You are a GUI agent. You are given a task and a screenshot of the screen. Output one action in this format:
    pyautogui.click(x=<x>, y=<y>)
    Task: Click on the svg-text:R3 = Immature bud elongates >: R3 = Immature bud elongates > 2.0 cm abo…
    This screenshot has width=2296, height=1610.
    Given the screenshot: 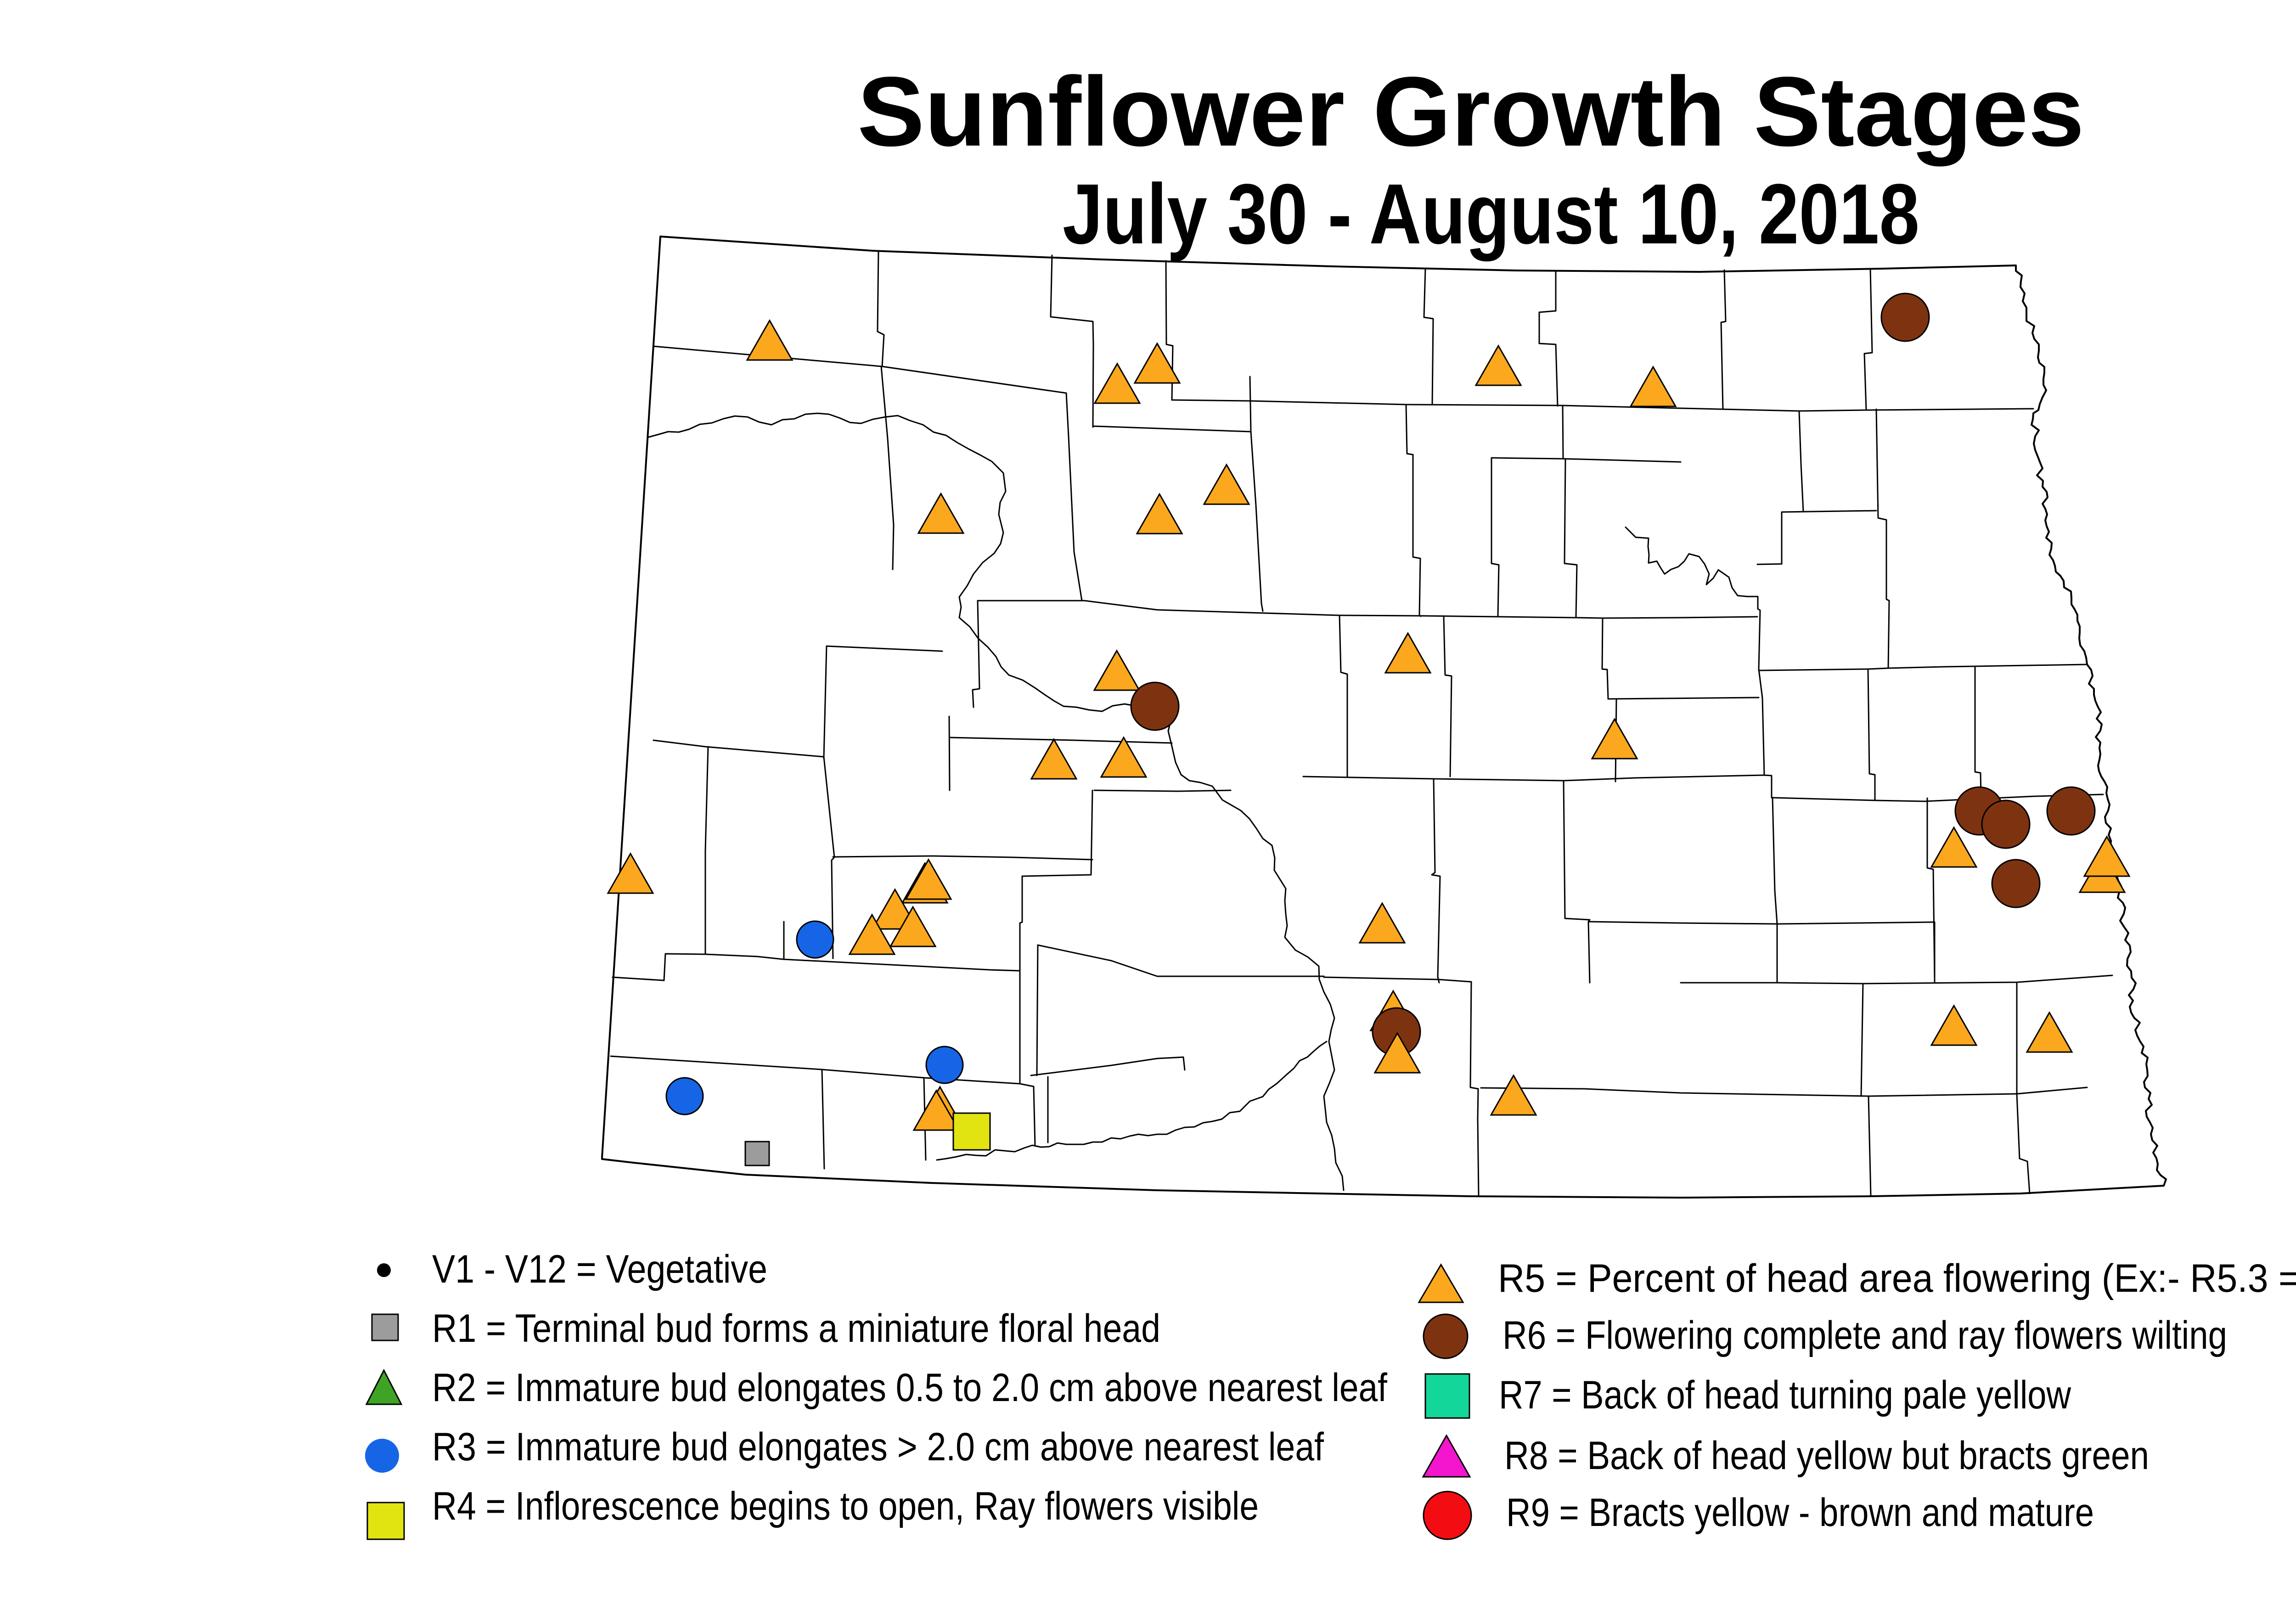 What is the action you would take?
    pyautogui.click(x=878, y=1447)
    